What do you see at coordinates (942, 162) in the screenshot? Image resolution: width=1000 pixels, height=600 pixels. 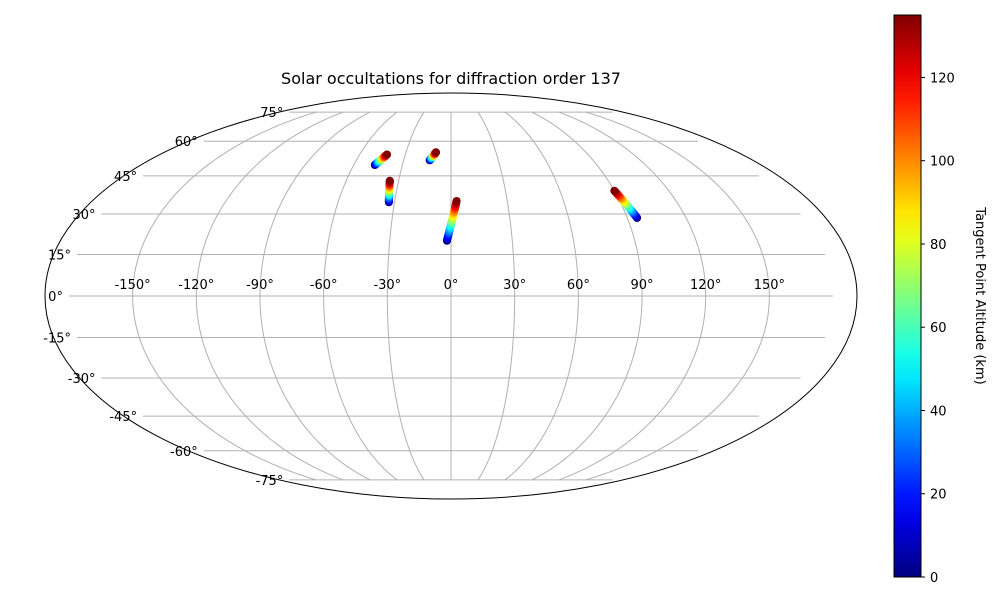 I see `colorbar-tick-label: 100` at bounding box center [942, 162].